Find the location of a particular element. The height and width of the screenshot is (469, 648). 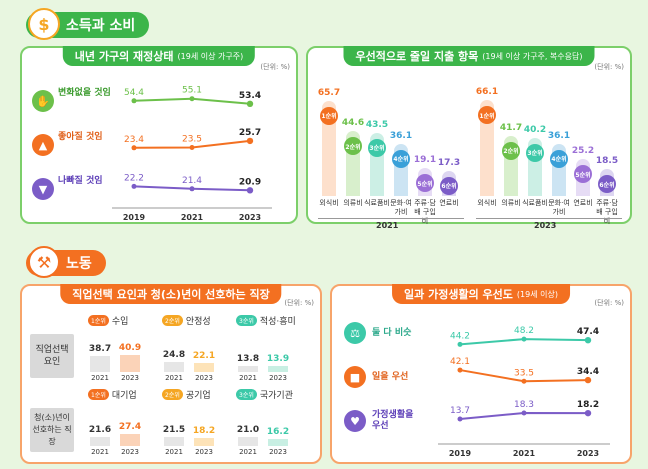

p2-value-label-0-4: 19.1 is located at coordinates (425, 160).